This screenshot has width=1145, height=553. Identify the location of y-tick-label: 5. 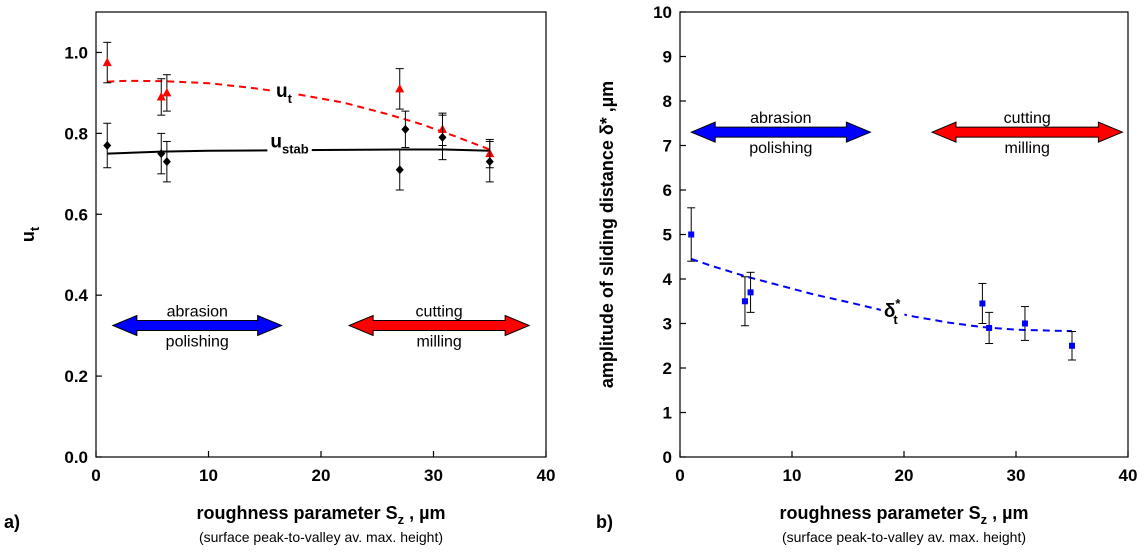
(667, 235).